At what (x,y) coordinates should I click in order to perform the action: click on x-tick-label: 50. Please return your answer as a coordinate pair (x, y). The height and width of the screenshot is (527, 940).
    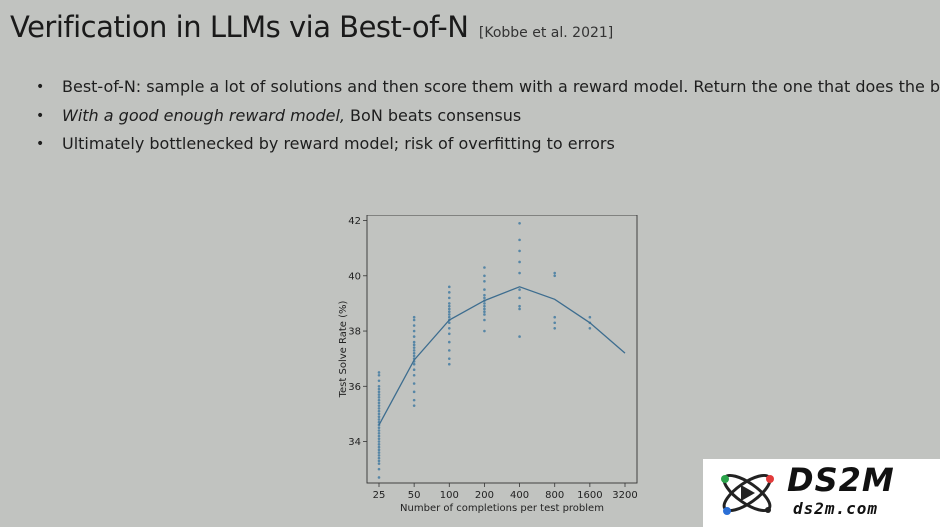
    Looking at the image, I should click on (414, 495).